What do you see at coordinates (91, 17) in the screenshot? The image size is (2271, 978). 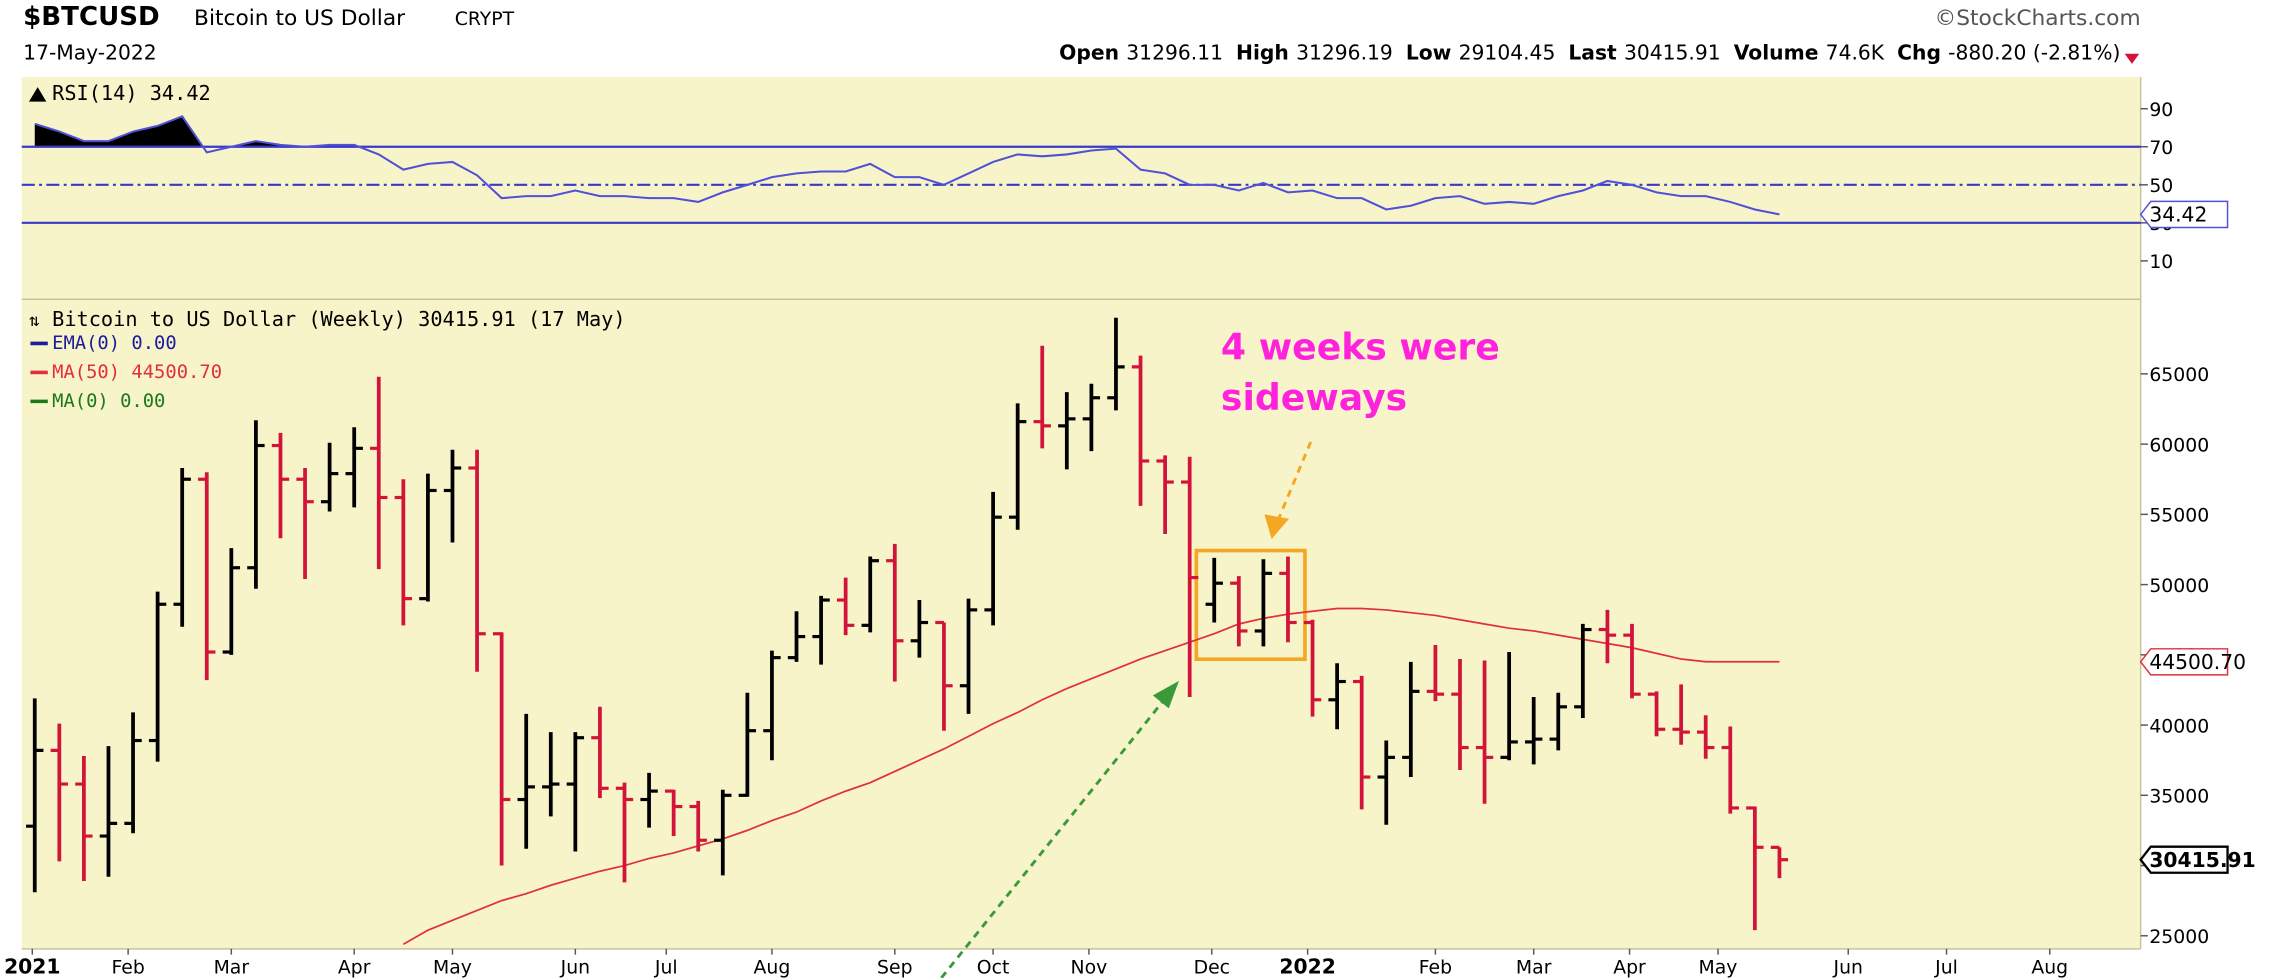 I see `symbol: $BTCUSD` at bounding box center [91, 17].